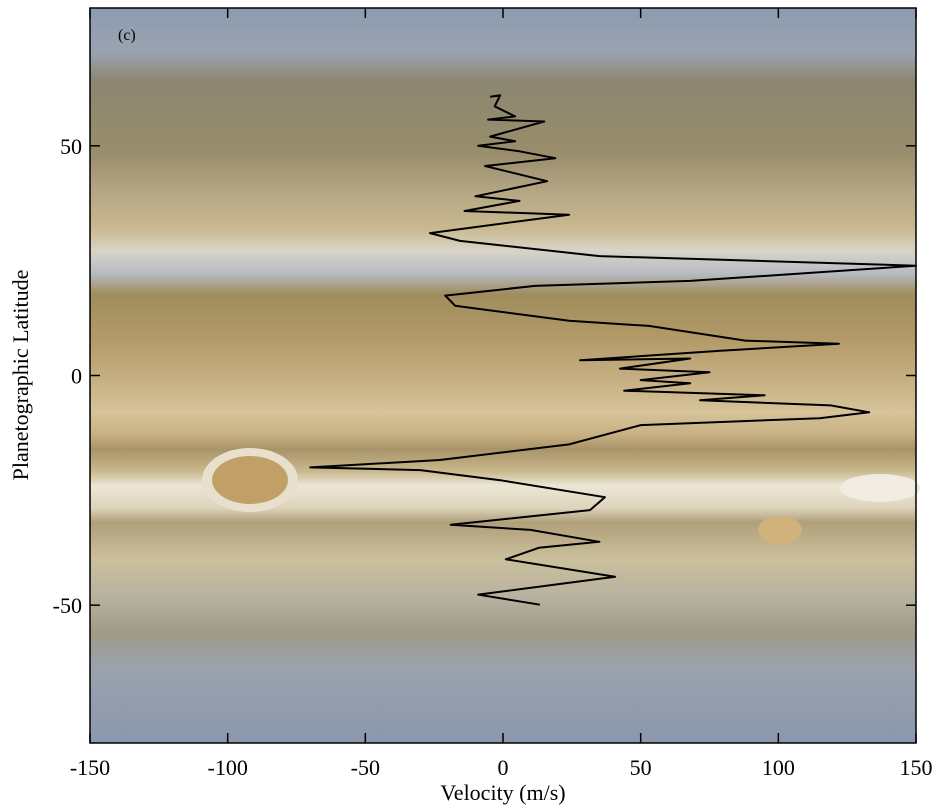  What do you see at coordinates (503, 767) in the screenshot?
I see `x-tick-label: 0` at bounding box center [503, 767].